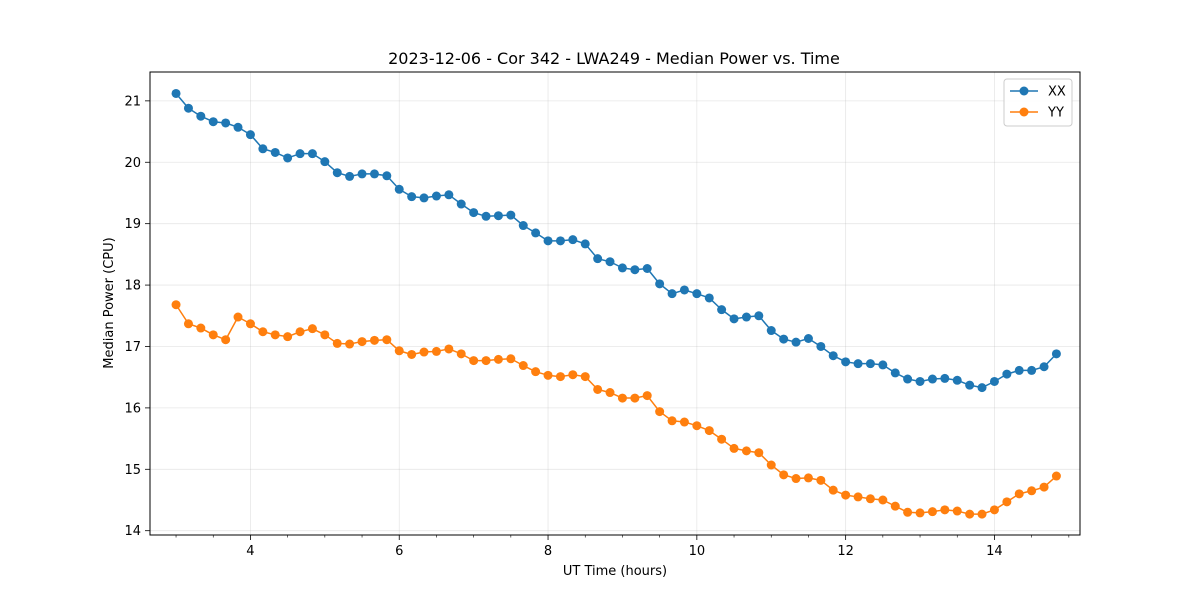 This screenshot has height=600, width=1200. Describe the element at coordinates (132, 286) in the screenshot. I see `y-tick-label: 18` at that location.